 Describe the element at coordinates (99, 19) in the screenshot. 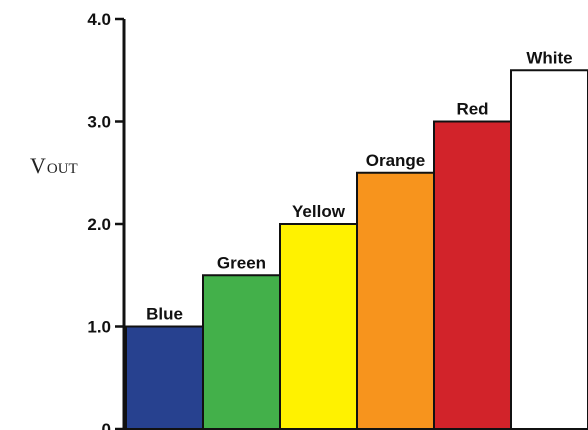

I see `y-tick-label-4: 4.0` at that location.